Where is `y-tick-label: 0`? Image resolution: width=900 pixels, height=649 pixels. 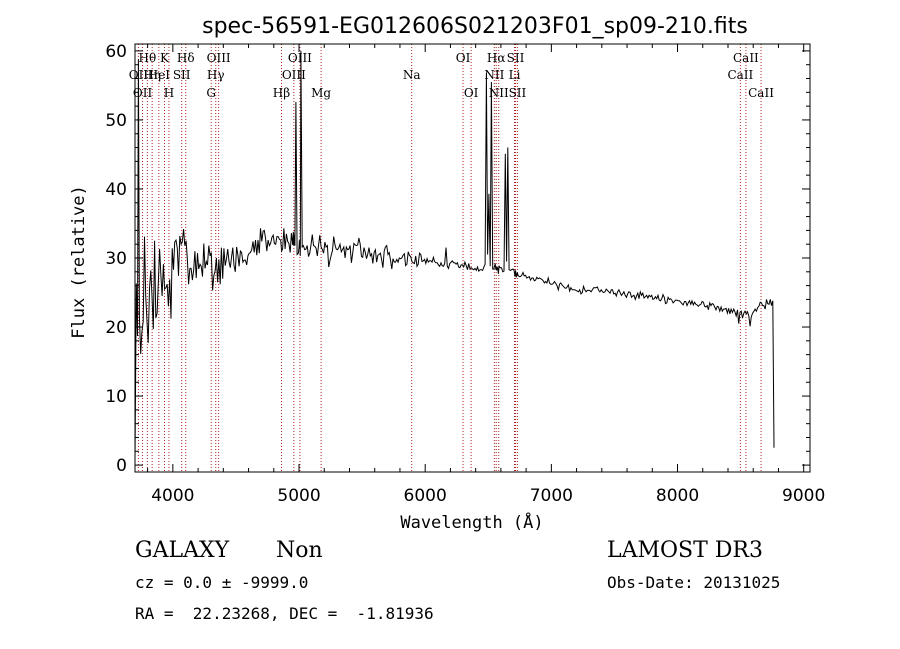 y-tick-label: 0 is located at coordinates (121, 466).